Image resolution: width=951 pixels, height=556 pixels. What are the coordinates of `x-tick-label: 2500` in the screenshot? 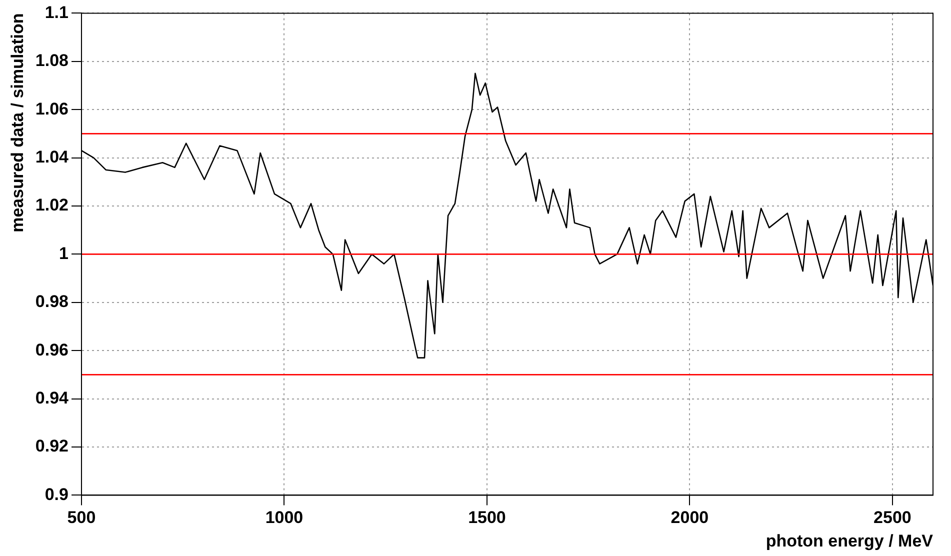 It's located at (893, 518).